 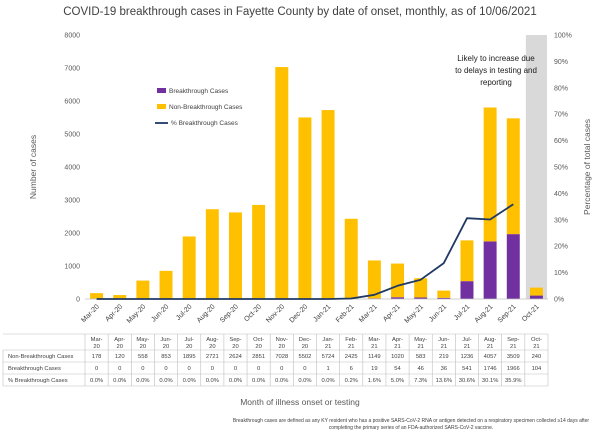 I want to click on table-cell-breakthrough-May-20: 0, so click(x=142, y=369).